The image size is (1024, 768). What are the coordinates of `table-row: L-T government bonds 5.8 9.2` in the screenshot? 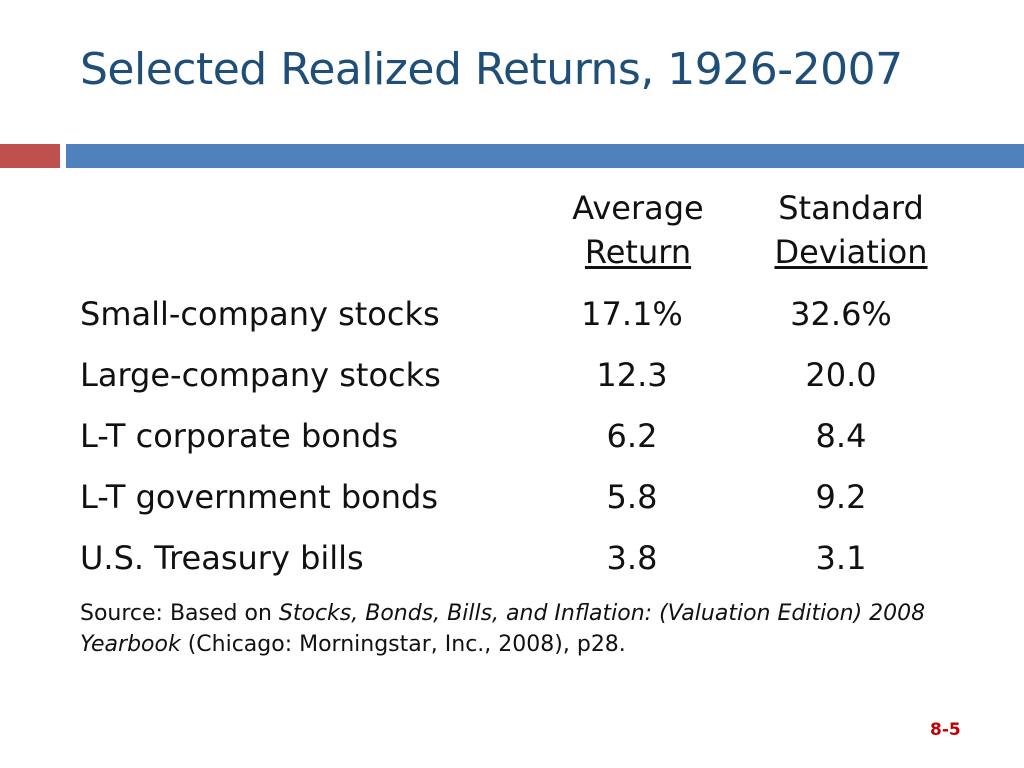 It's located at (530, 497).